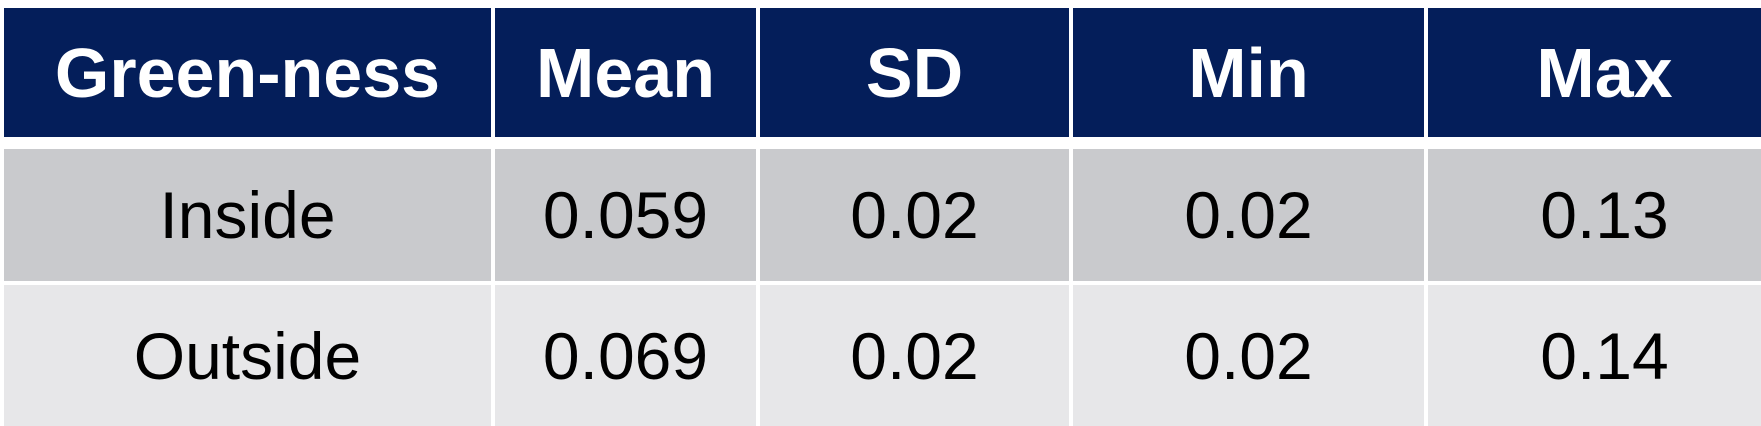  Describe the element at coordinates (625, 355) in the screenshot. I see `row-outside-mean: 0.069` at that location.